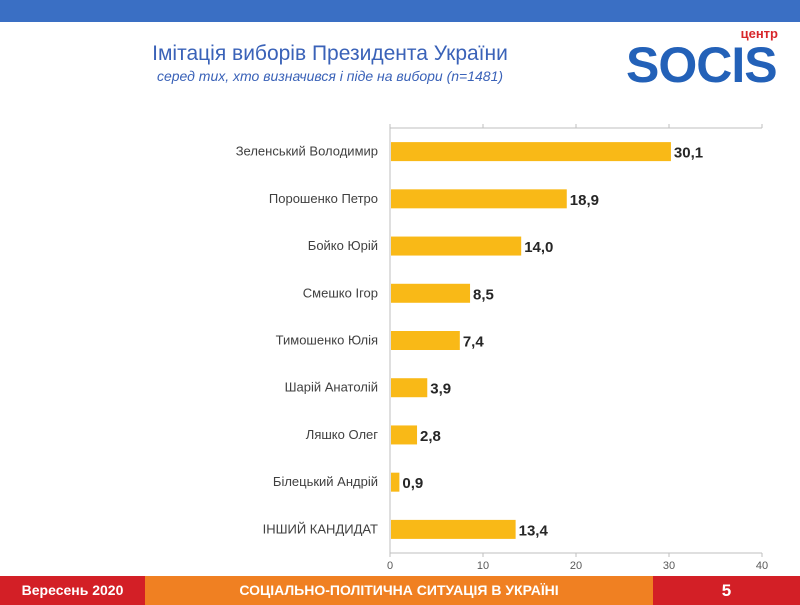 The height and width of the screenshot is (605, 800). What do you see at coordinates (412, 483) in the screenshot?
I see `data-label: 0,9` at bounding box center [412, 483].